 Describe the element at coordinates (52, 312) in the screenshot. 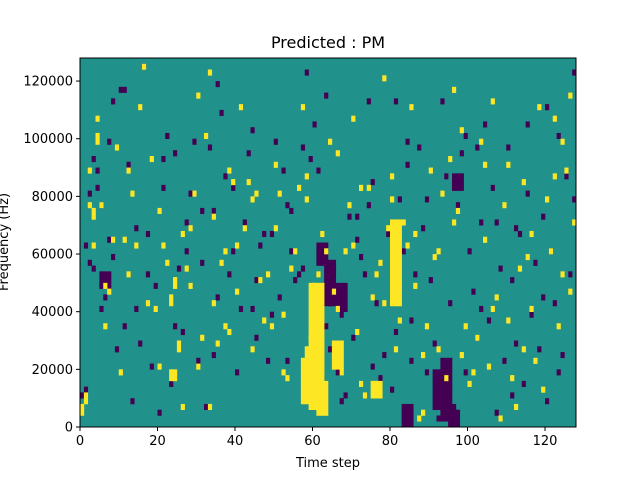

I see `y-tick-label: 40000` at that location.